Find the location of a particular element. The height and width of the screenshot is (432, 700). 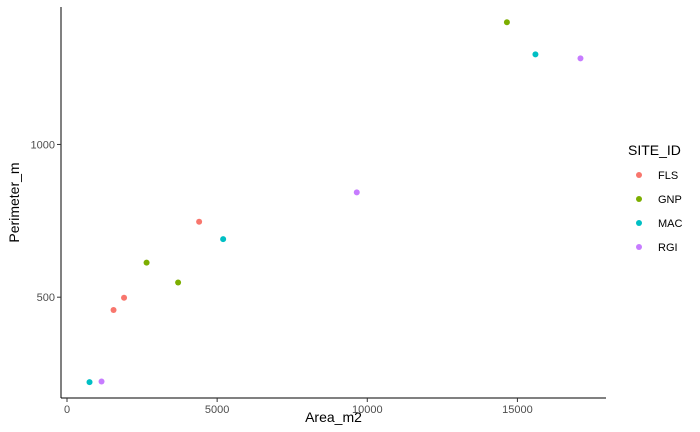

y-axis: 500 1000 Perimeter_m is located at coordinates (34, 202).